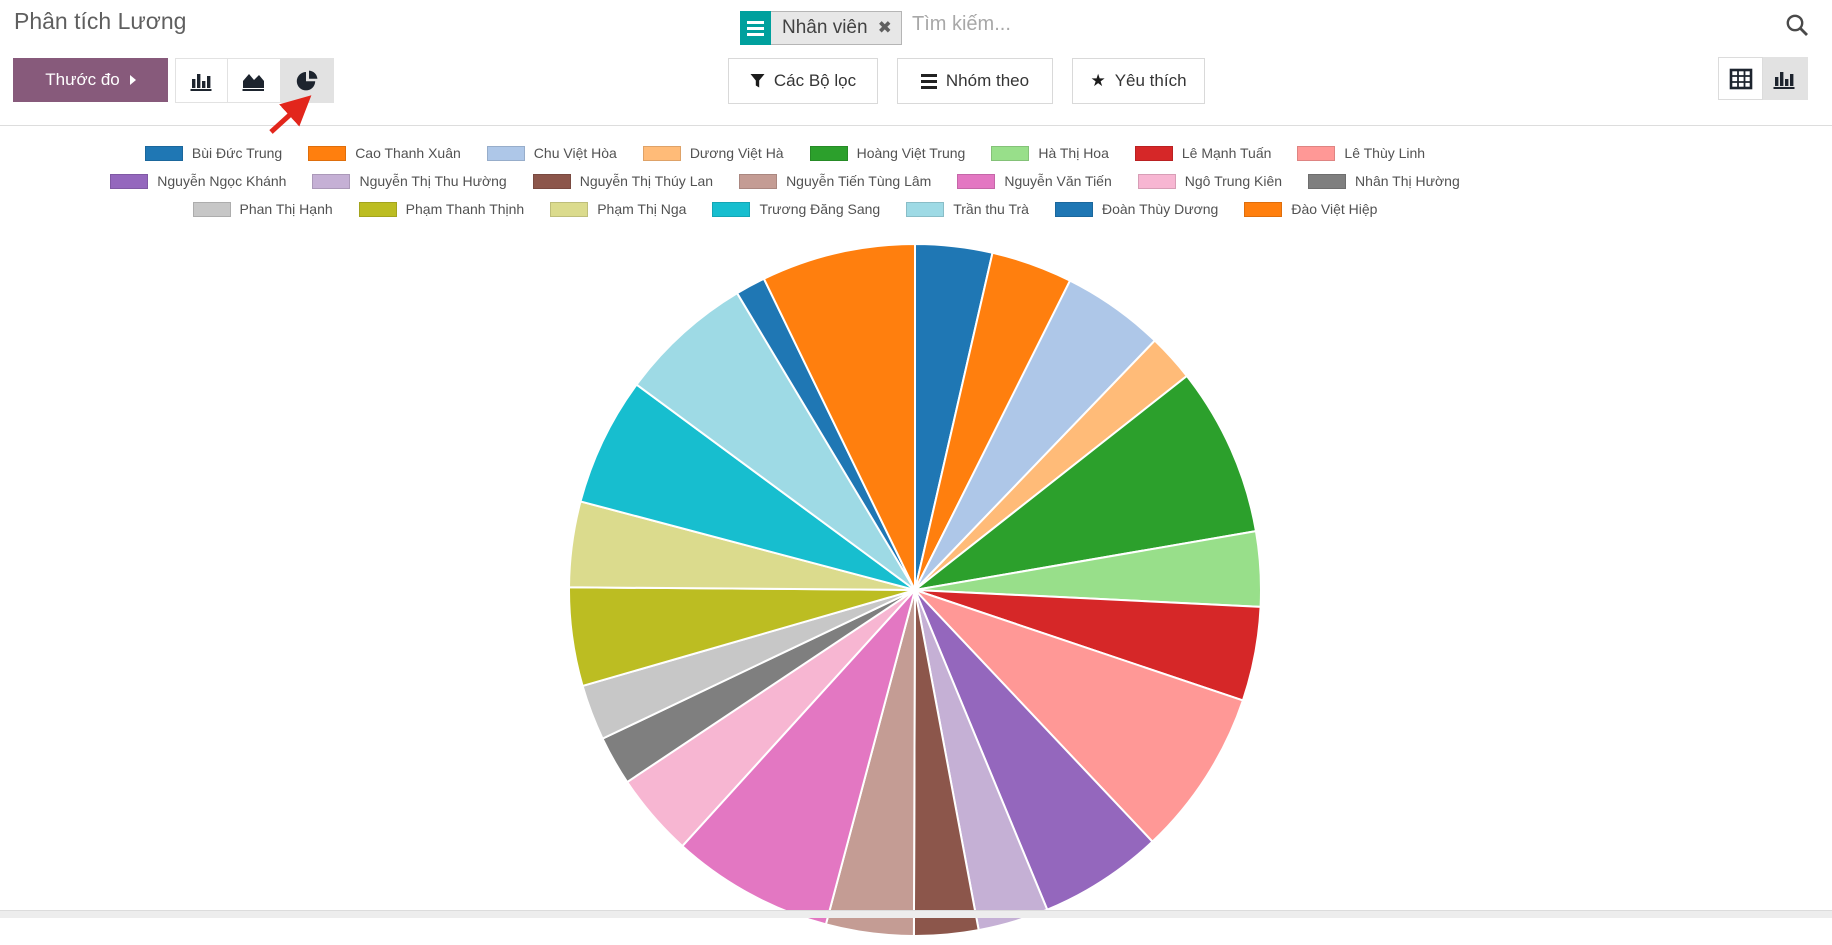  I want to click on legend-label: Lê Mạnh Tuấn, so click(1226, 153).